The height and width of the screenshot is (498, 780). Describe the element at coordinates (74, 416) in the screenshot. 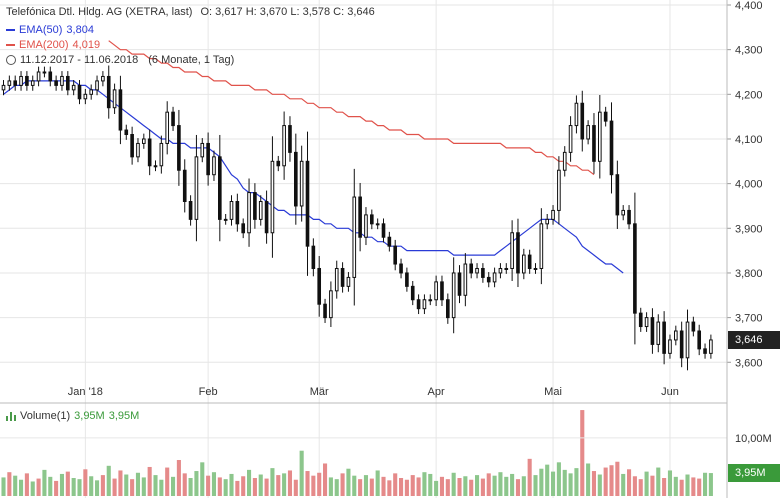

I see `legend-volume: Volume(1) 3,95M 3,95M` at that location.